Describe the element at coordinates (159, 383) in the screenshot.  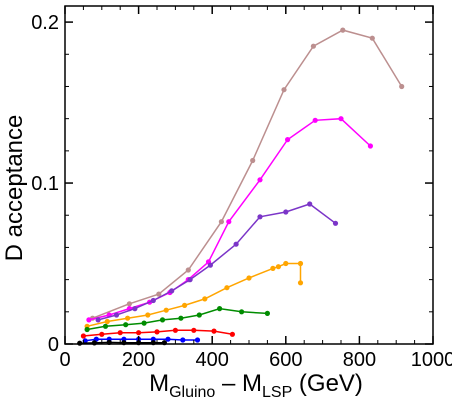
I see `x-axis-title-main: M` at that location.